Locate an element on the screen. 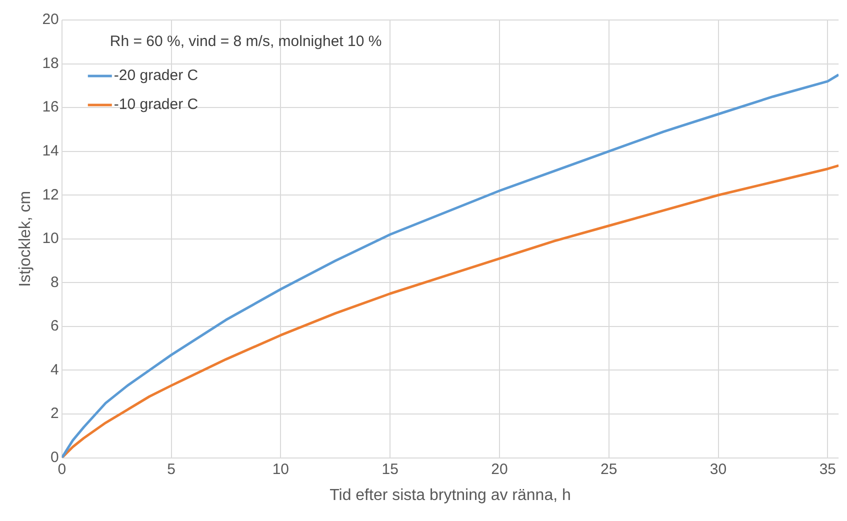 The height and width of the screenshot is (521, 847). x-tick-label: 20 is located at coordinates (499, 469).